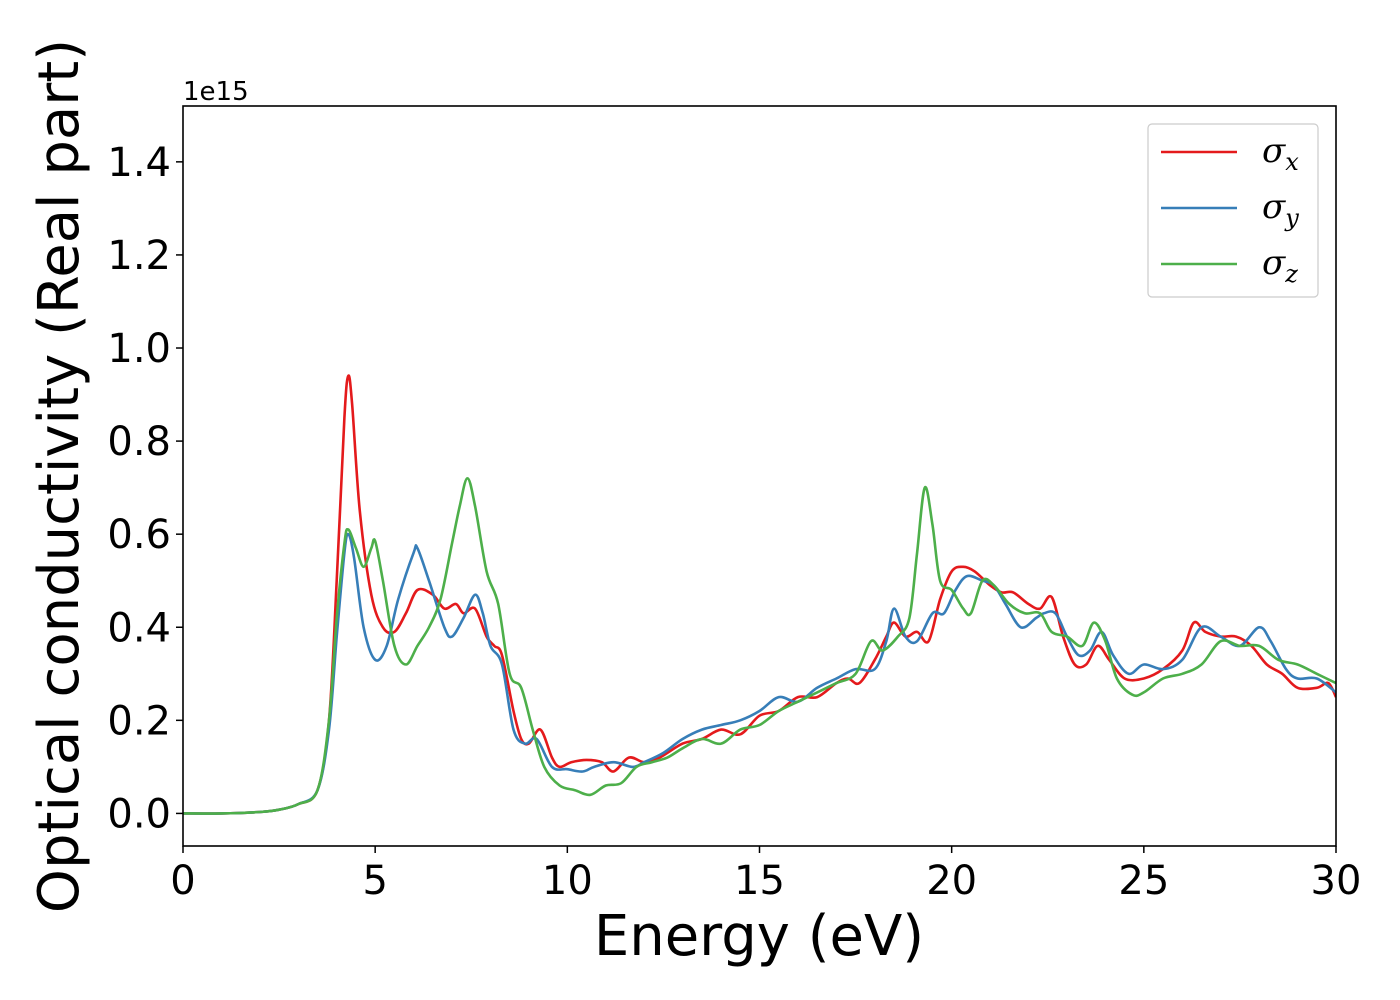 Image resolution: width=1400 pixels, height=1000 pixels. I want to click on y-tick-label: 0.2, so click(139, 721).